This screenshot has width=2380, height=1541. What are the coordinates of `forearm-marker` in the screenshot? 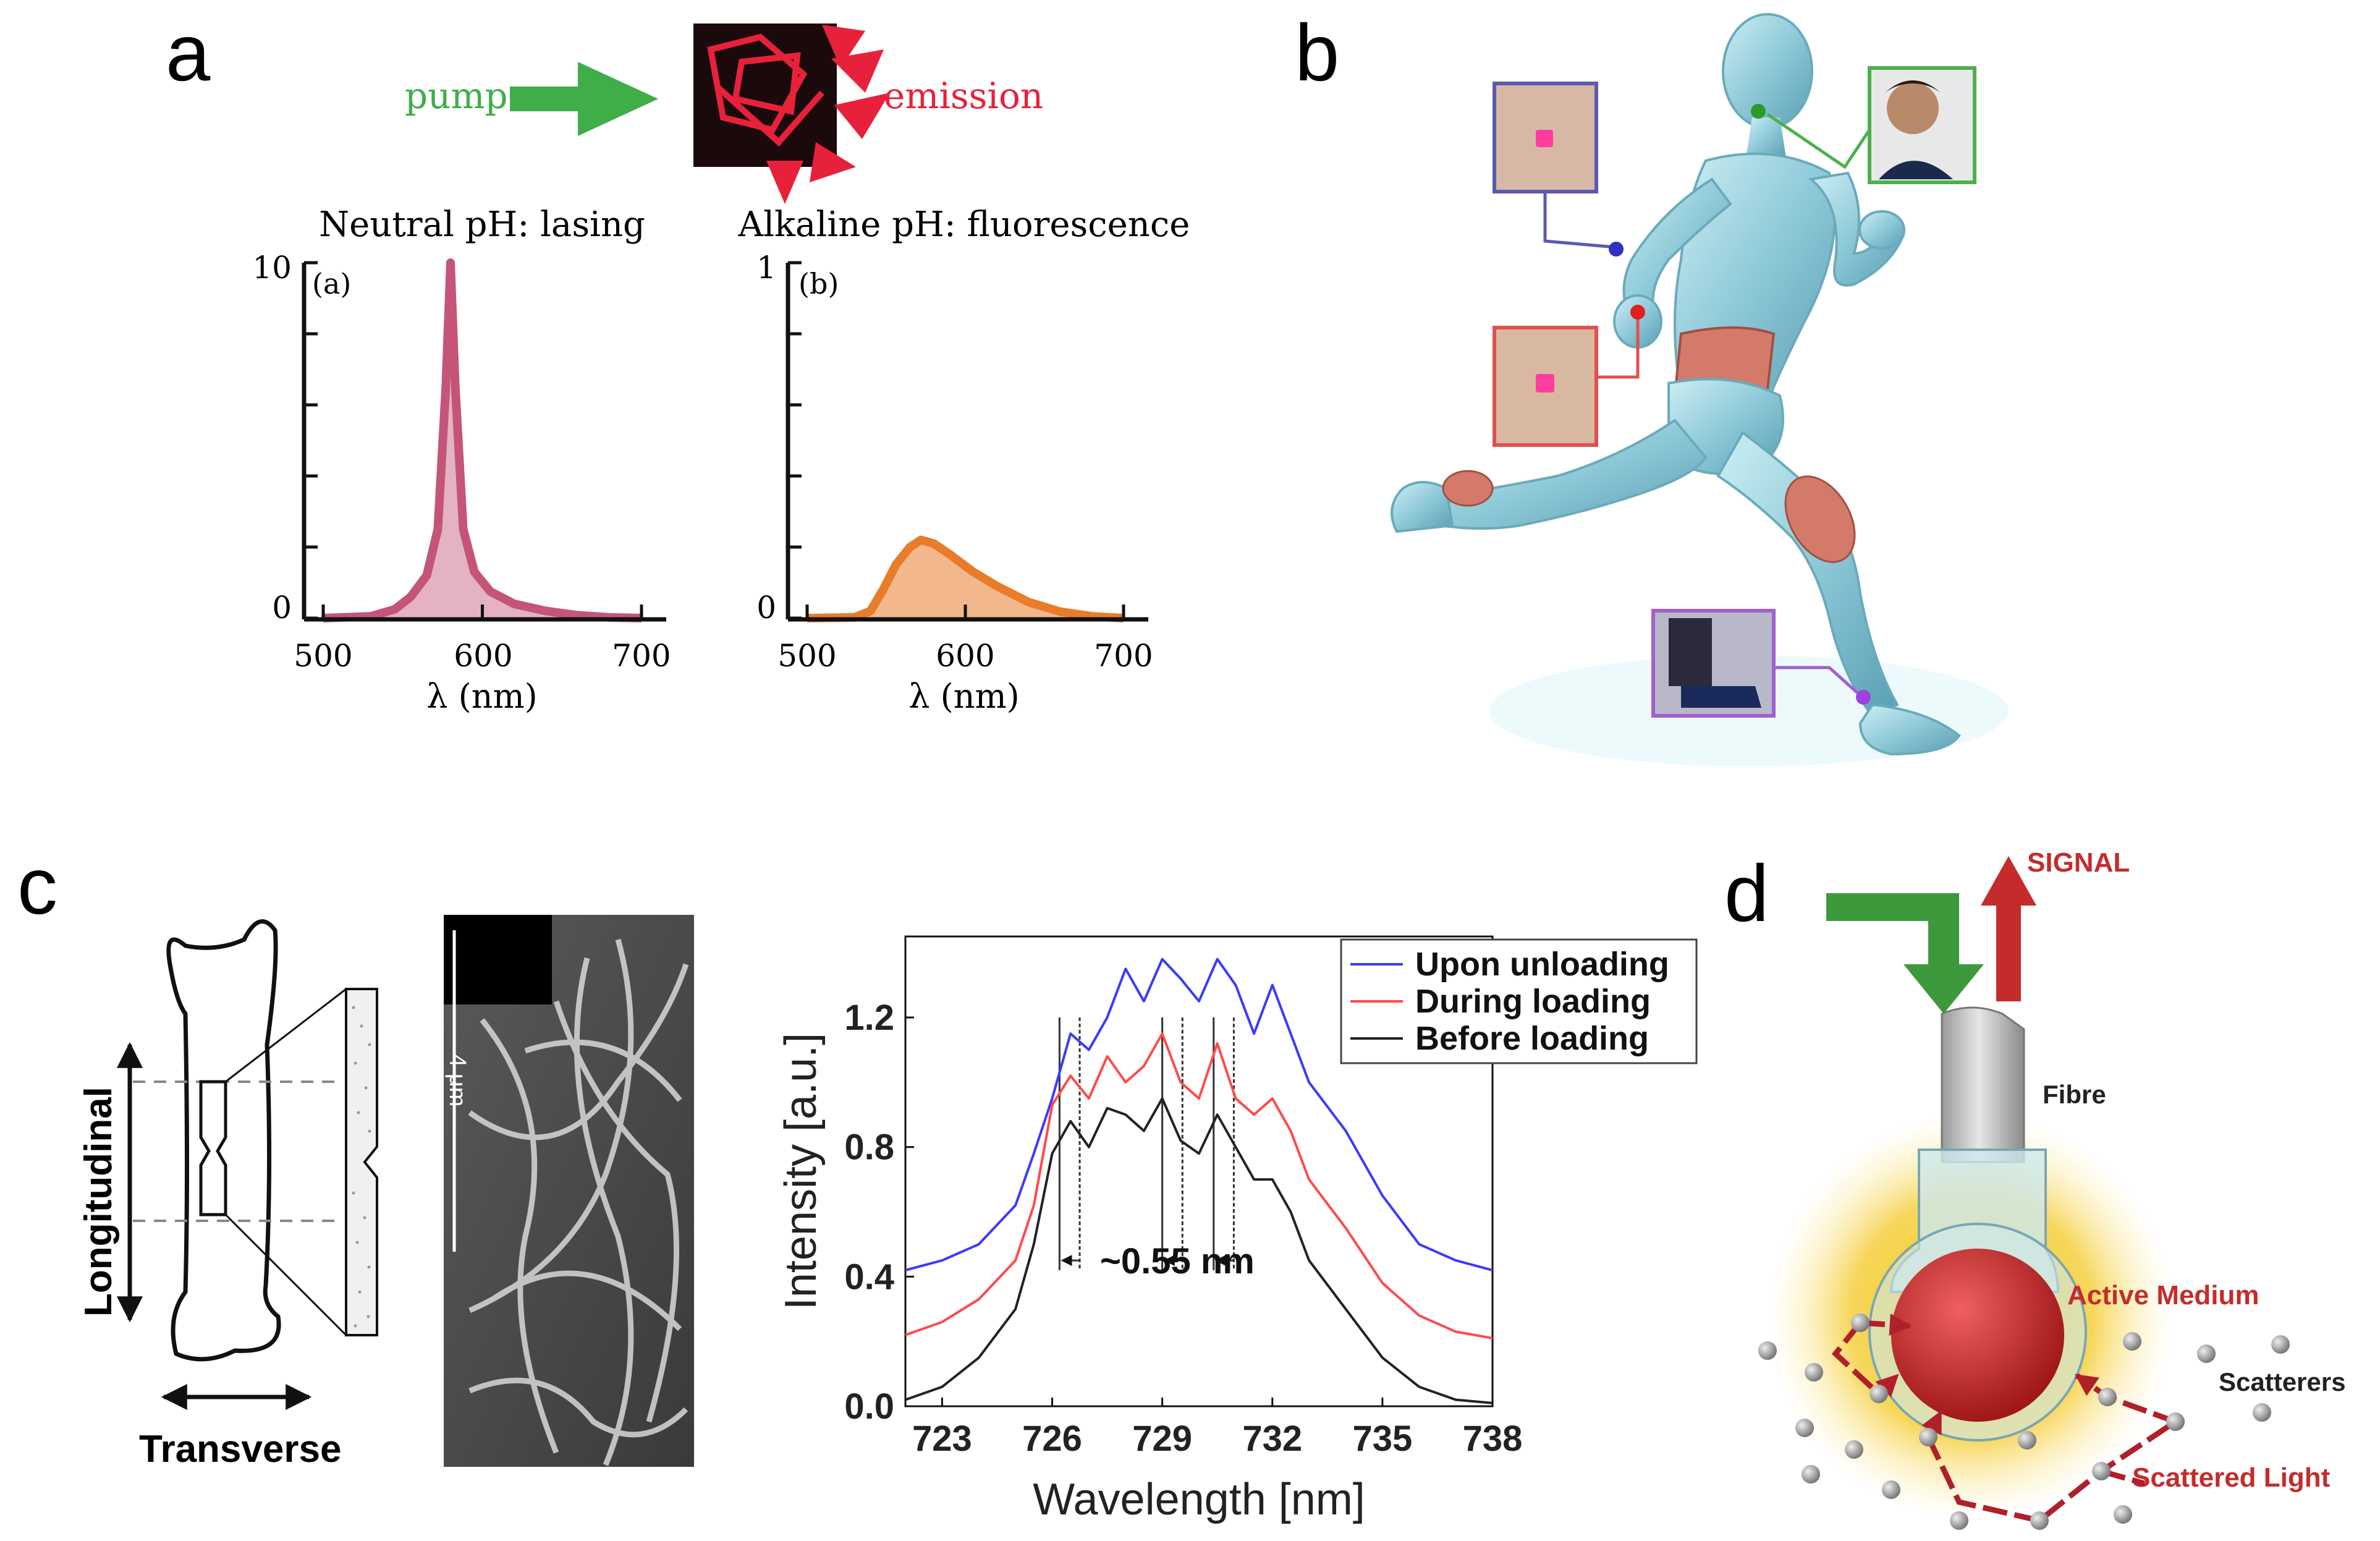 It's located at (1617, 249).